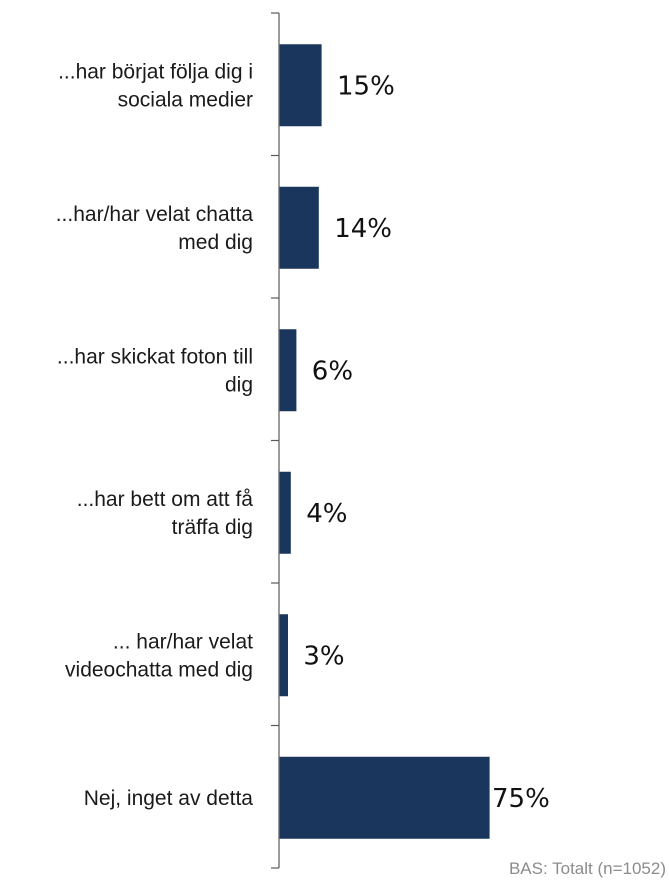 The image size is (669, 886). What do you see at coordinates (155, 356) in the screenshot?
I see `category-label: ...har skickat foton till` at bounding box center [155, 356].